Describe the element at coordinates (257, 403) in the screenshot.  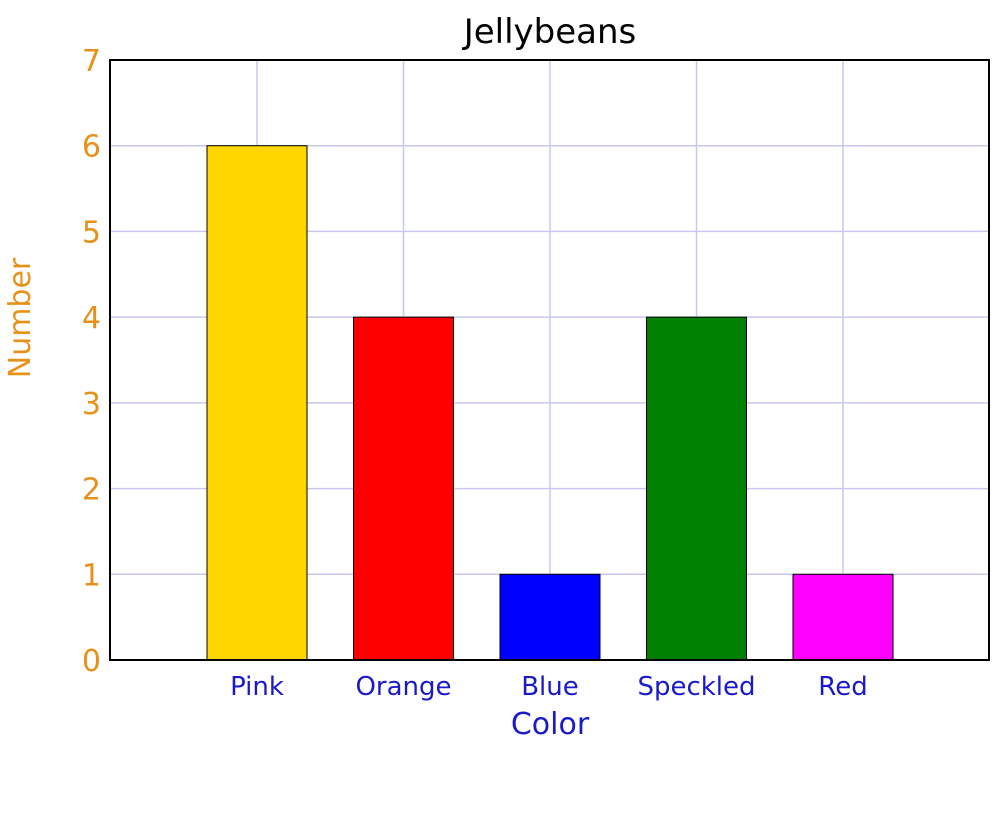
I see `bar-pink` at that location.